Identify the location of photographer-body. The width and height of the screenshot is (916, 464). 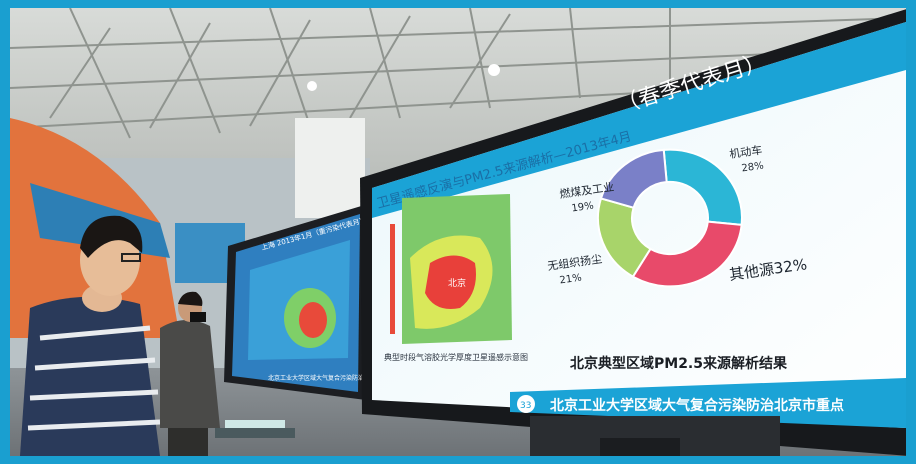
(190, 373).